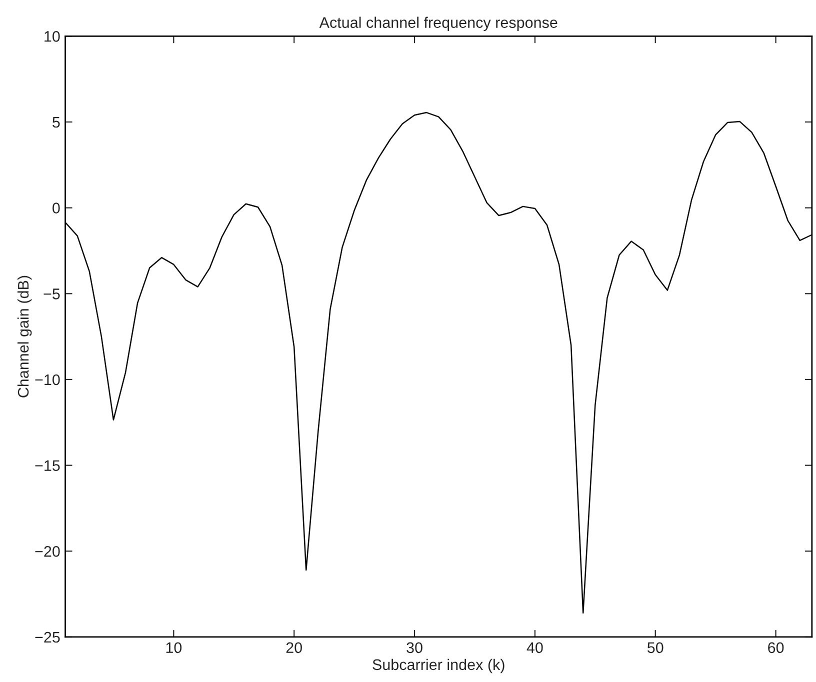  I want to click on y-axis-title: Channel gain (dB), so click(24, 337).